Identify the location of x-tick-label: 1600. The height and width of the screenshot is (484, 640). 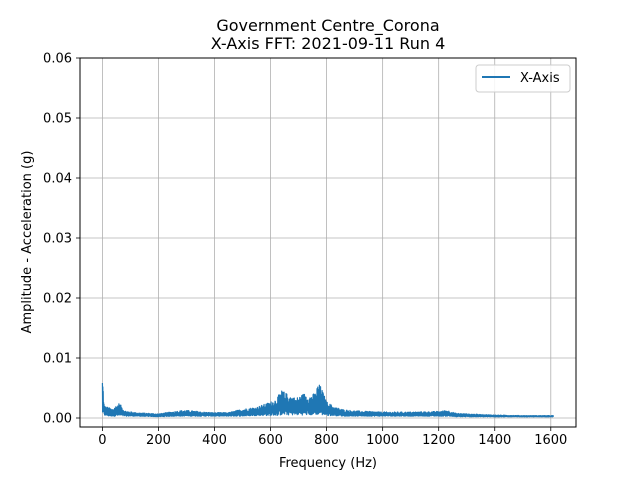
(550, 440).